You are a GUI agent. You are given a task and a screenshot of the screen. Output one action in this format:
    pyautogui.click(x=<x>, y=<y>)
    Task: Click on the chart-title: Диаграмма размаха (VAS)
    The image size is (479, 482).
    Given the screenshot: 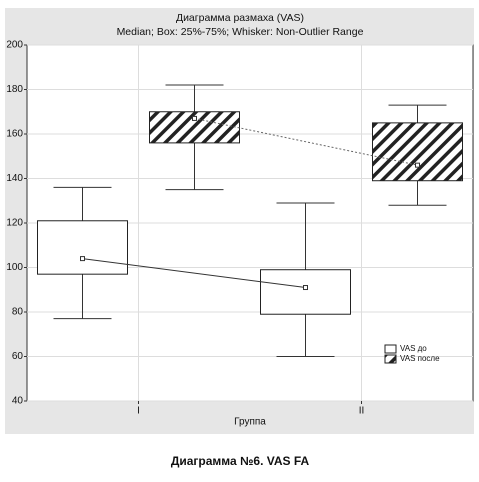 What is the action you would take?
    pyautogui.click(x=240, y=18)
    